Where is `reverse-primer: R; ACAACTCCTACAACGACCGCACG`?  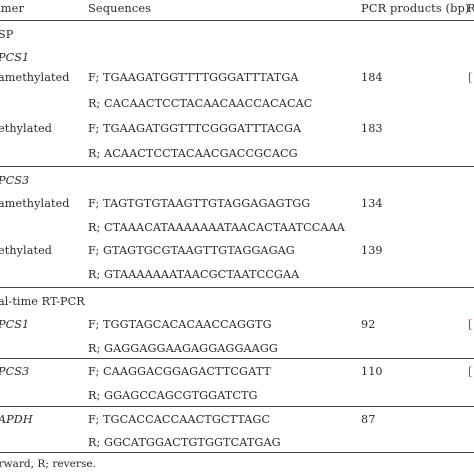
reverse-primer: R; ACAACTCCTACAACGACCGCACG is located at coordinates (193, 153).